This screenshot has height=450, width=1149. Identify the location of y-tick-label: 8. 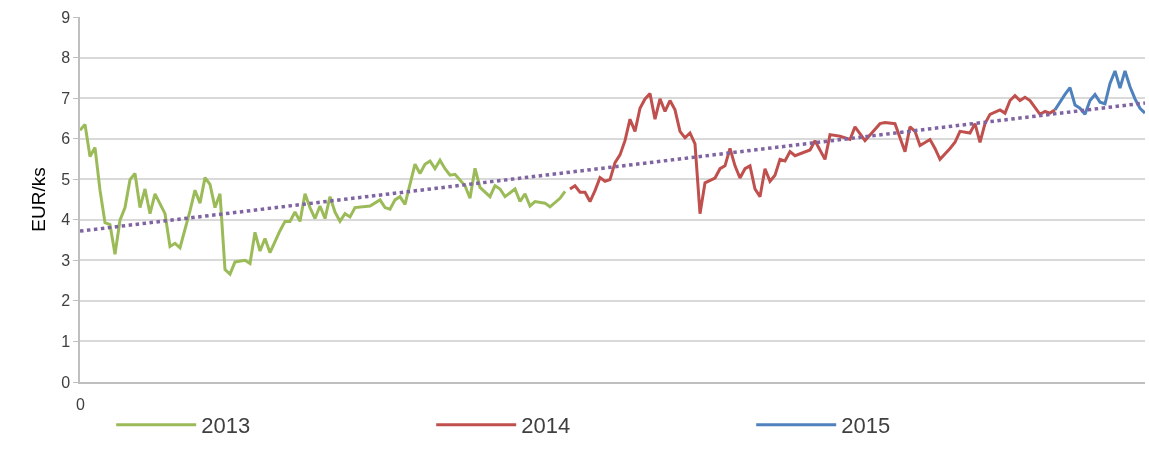
(66, 58).